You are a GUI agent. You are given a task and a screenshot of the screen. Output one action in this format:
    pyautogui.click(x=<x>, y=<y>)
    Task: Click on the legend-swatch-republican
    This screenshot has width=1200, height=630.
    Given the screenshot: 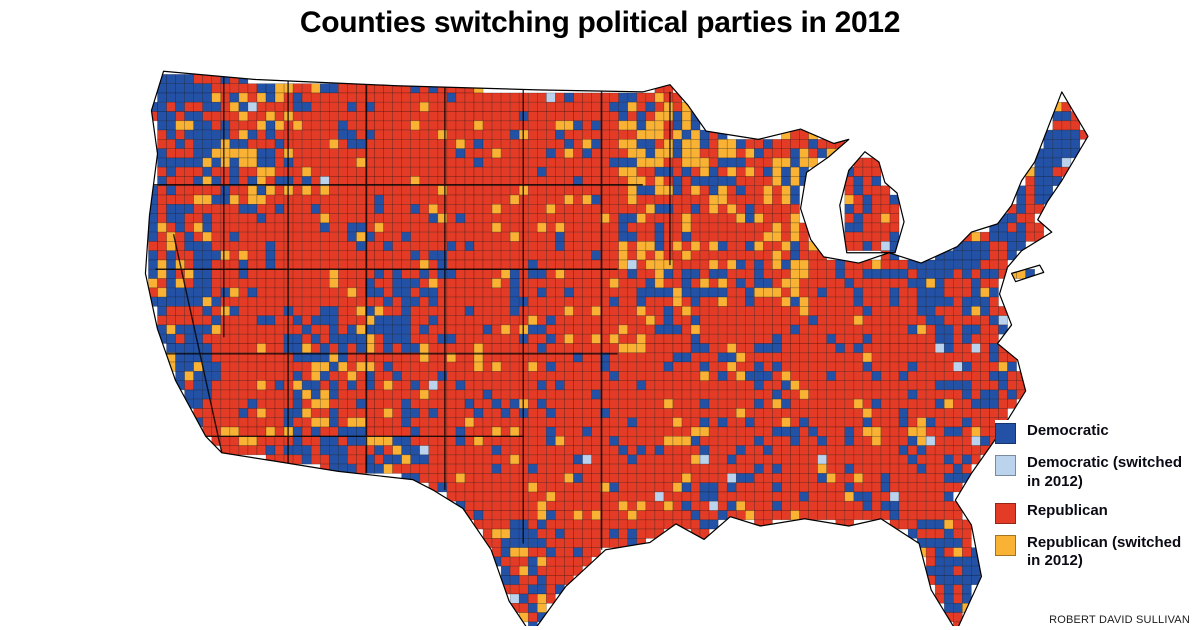 What is the action you would take?
    pyautogui.click(x=1005, y=513)
    